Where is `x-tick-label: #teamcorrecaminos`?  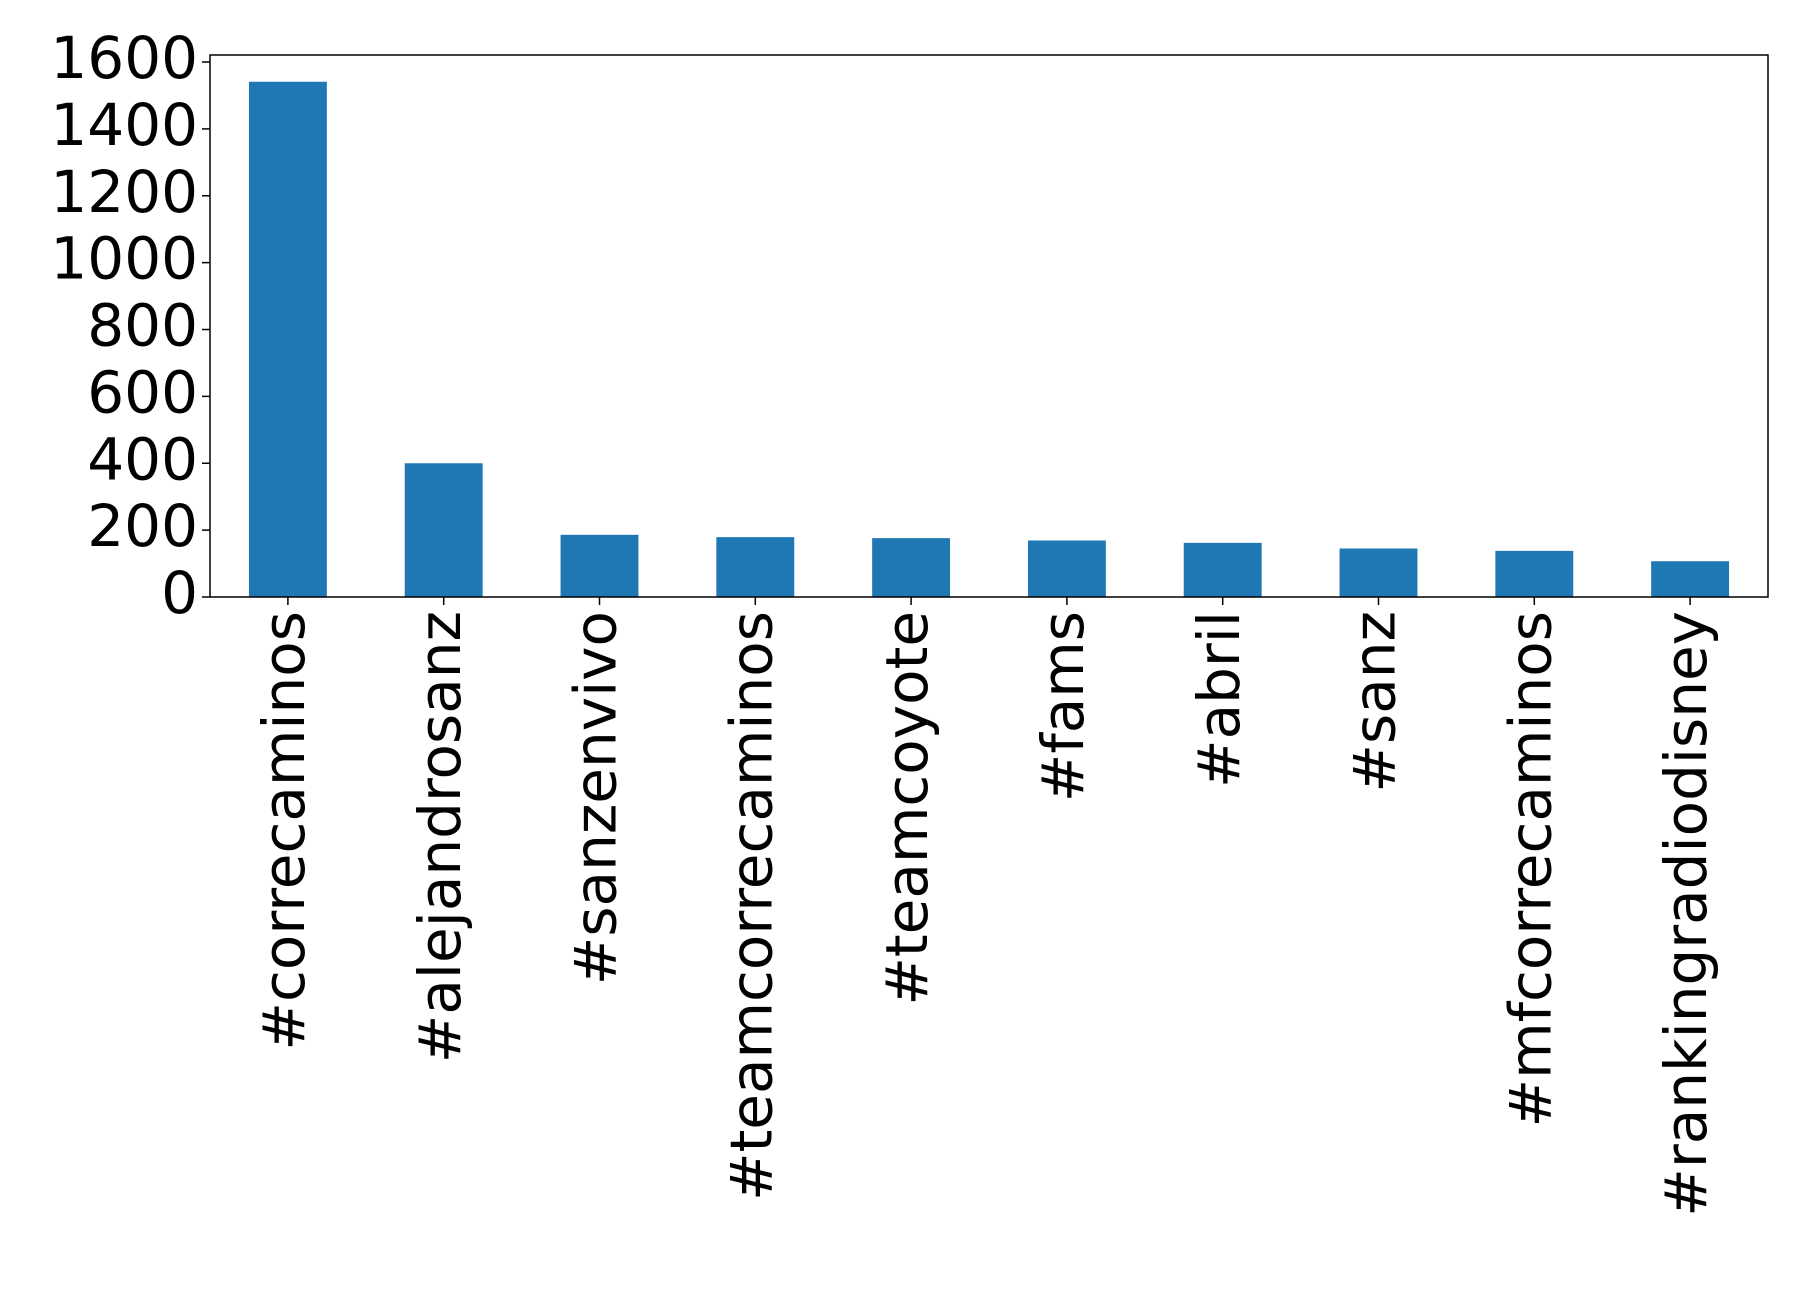
x-tick-label: #teamcorrecaminos is located at coordinates (751, 906).